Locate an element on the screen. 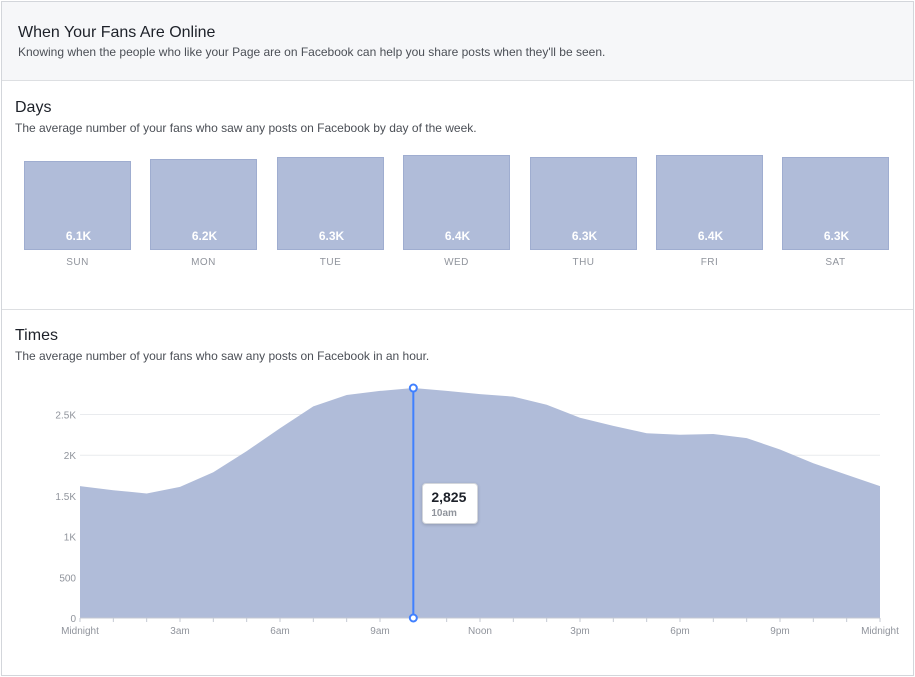  y-tick-label: 1K is located at coordinates (70, 538).